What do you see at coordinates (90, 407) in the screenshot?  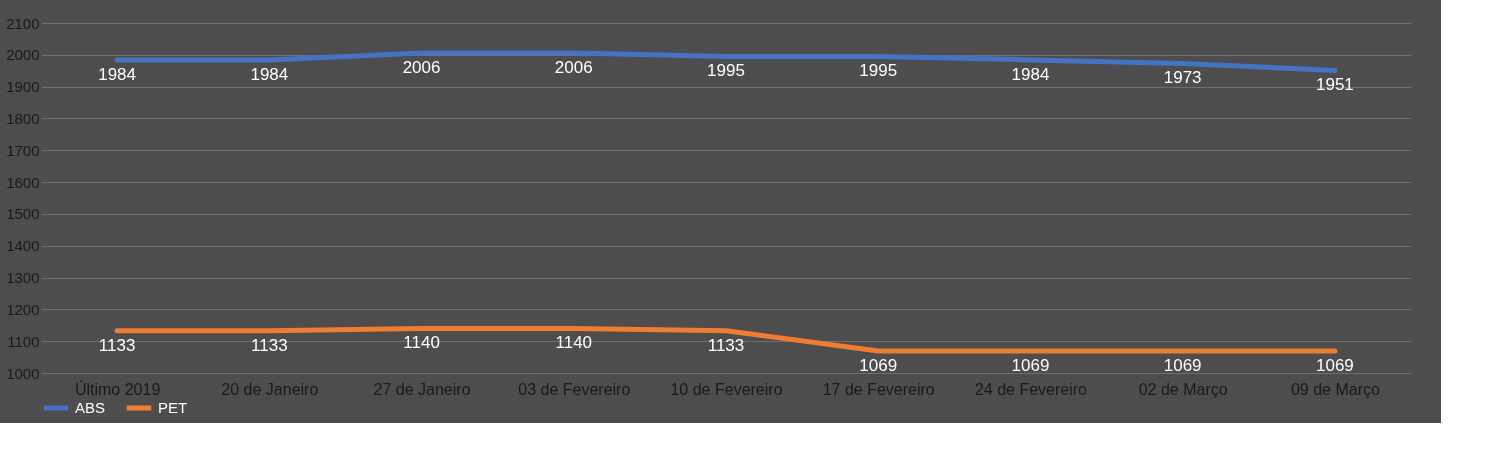 I see `legend-label: ABS` at bounding box center [90, 407].